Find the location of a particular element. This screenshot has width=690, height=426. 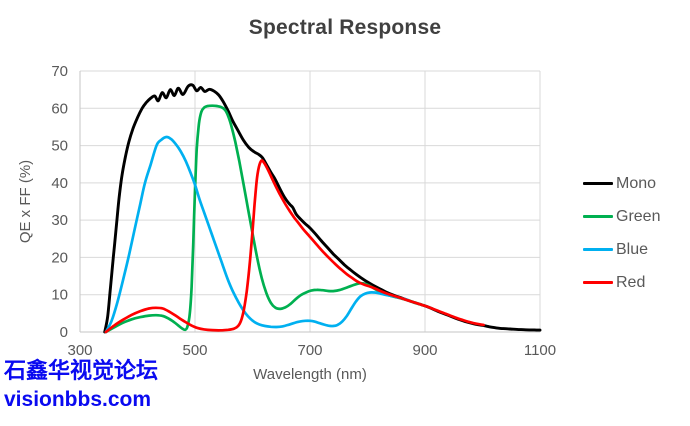

legend-label-red: Red is located at coordinates (631, 282).